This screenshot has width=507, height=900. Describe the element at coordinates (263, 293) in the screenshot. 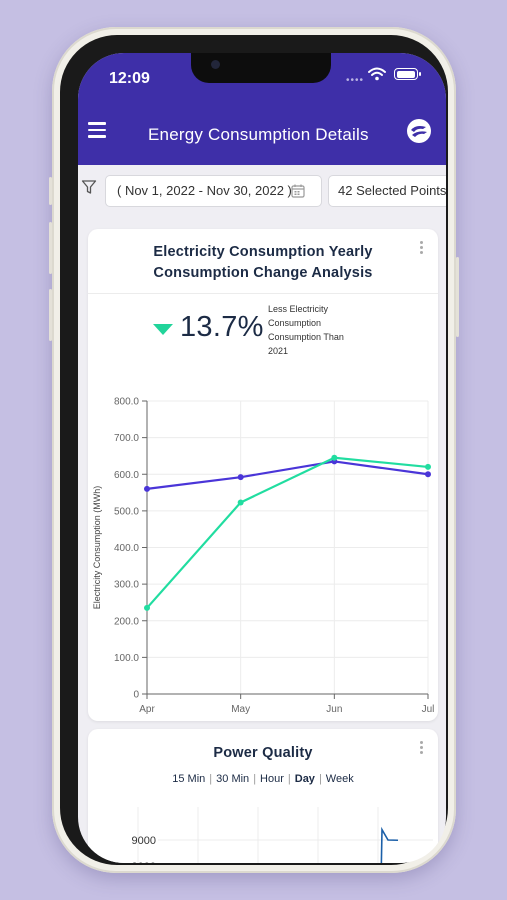

I see `card-divider` at that location.